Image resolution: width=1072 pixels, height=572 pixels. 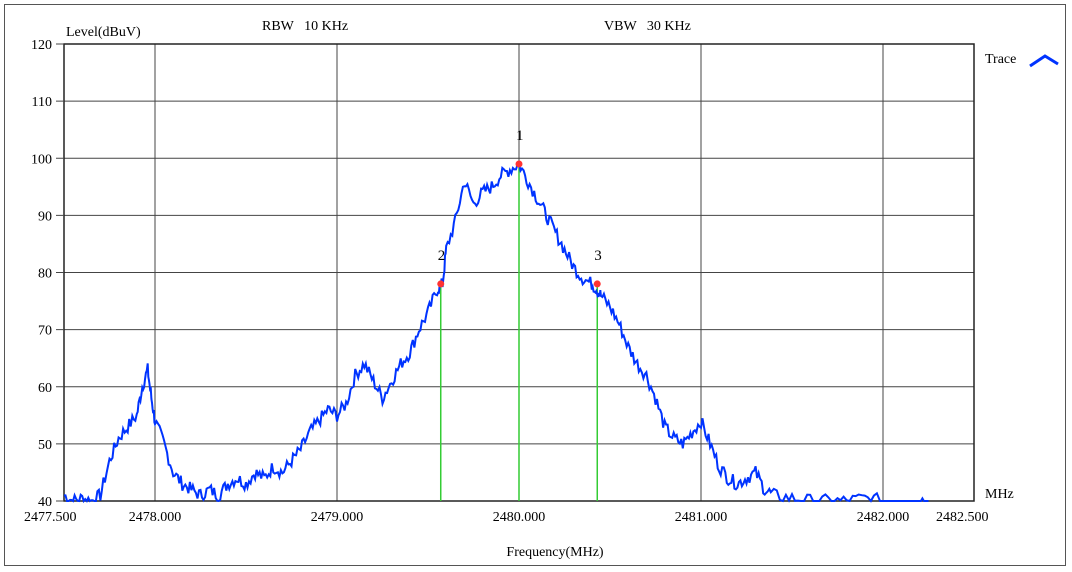 I want to click on y-tick-label: 120, so click(x=41, y=45).